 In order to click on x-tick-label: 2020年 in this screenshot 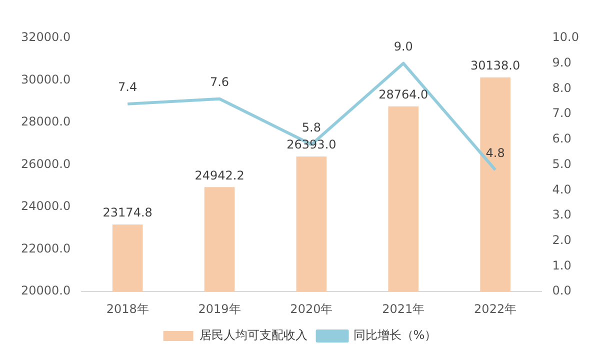, I will do `click(311, 309)`.